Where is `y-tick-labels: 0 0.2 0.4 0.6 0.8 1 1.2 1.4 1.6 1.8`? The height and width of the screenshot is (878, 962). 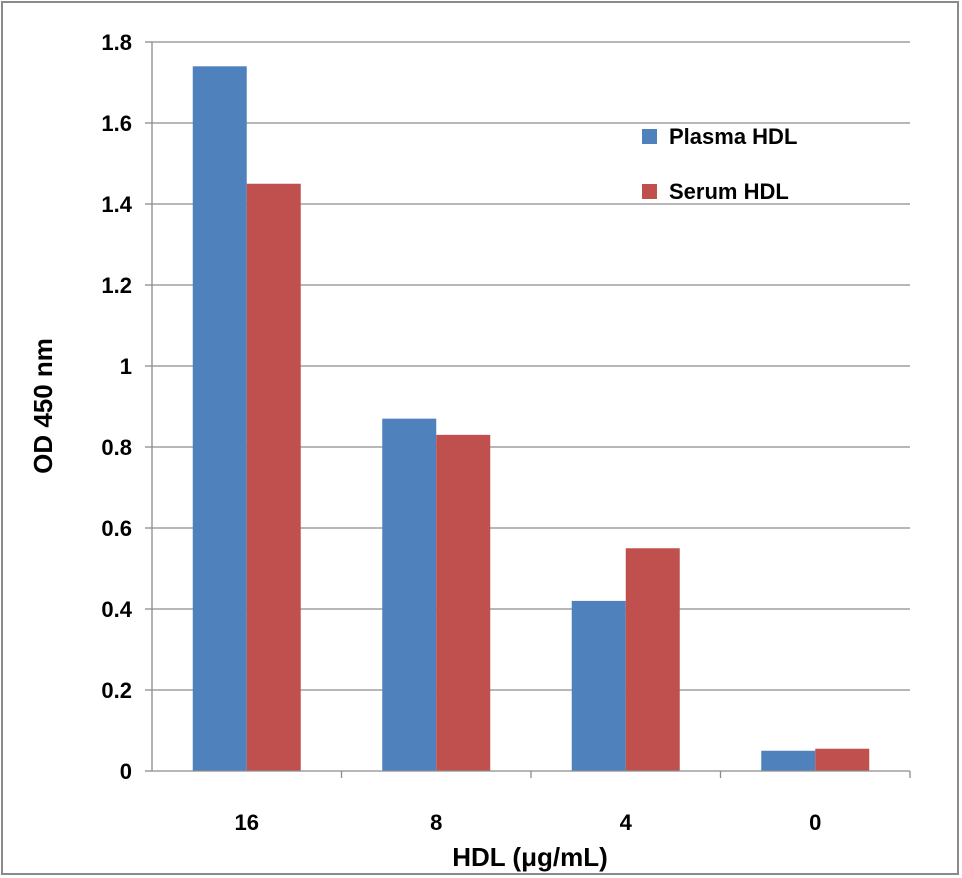 y-tick-labels: 0 0.2 0.4 0.6 0.8 1 1.2 1.4 1.6 1.8 is located at coordinates (116, 407).